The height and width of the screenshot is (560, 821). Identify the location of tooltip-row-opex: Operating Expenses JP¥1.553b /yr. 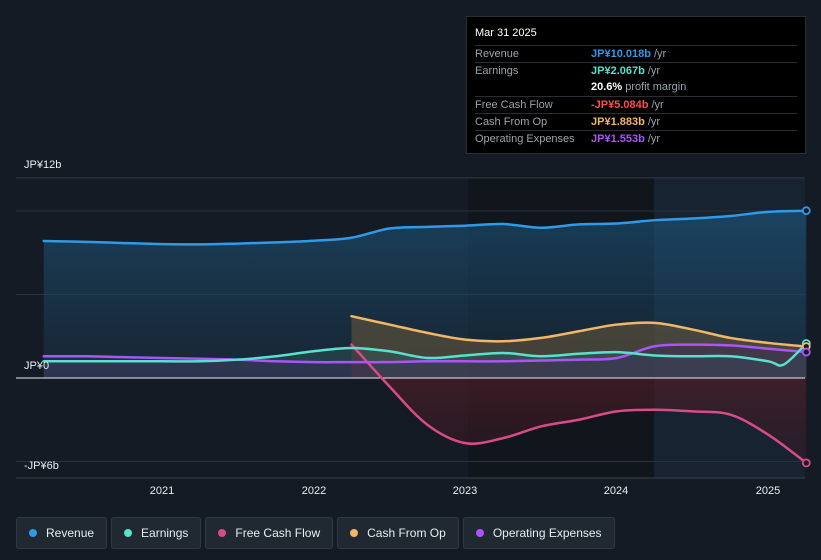
(636, 138).